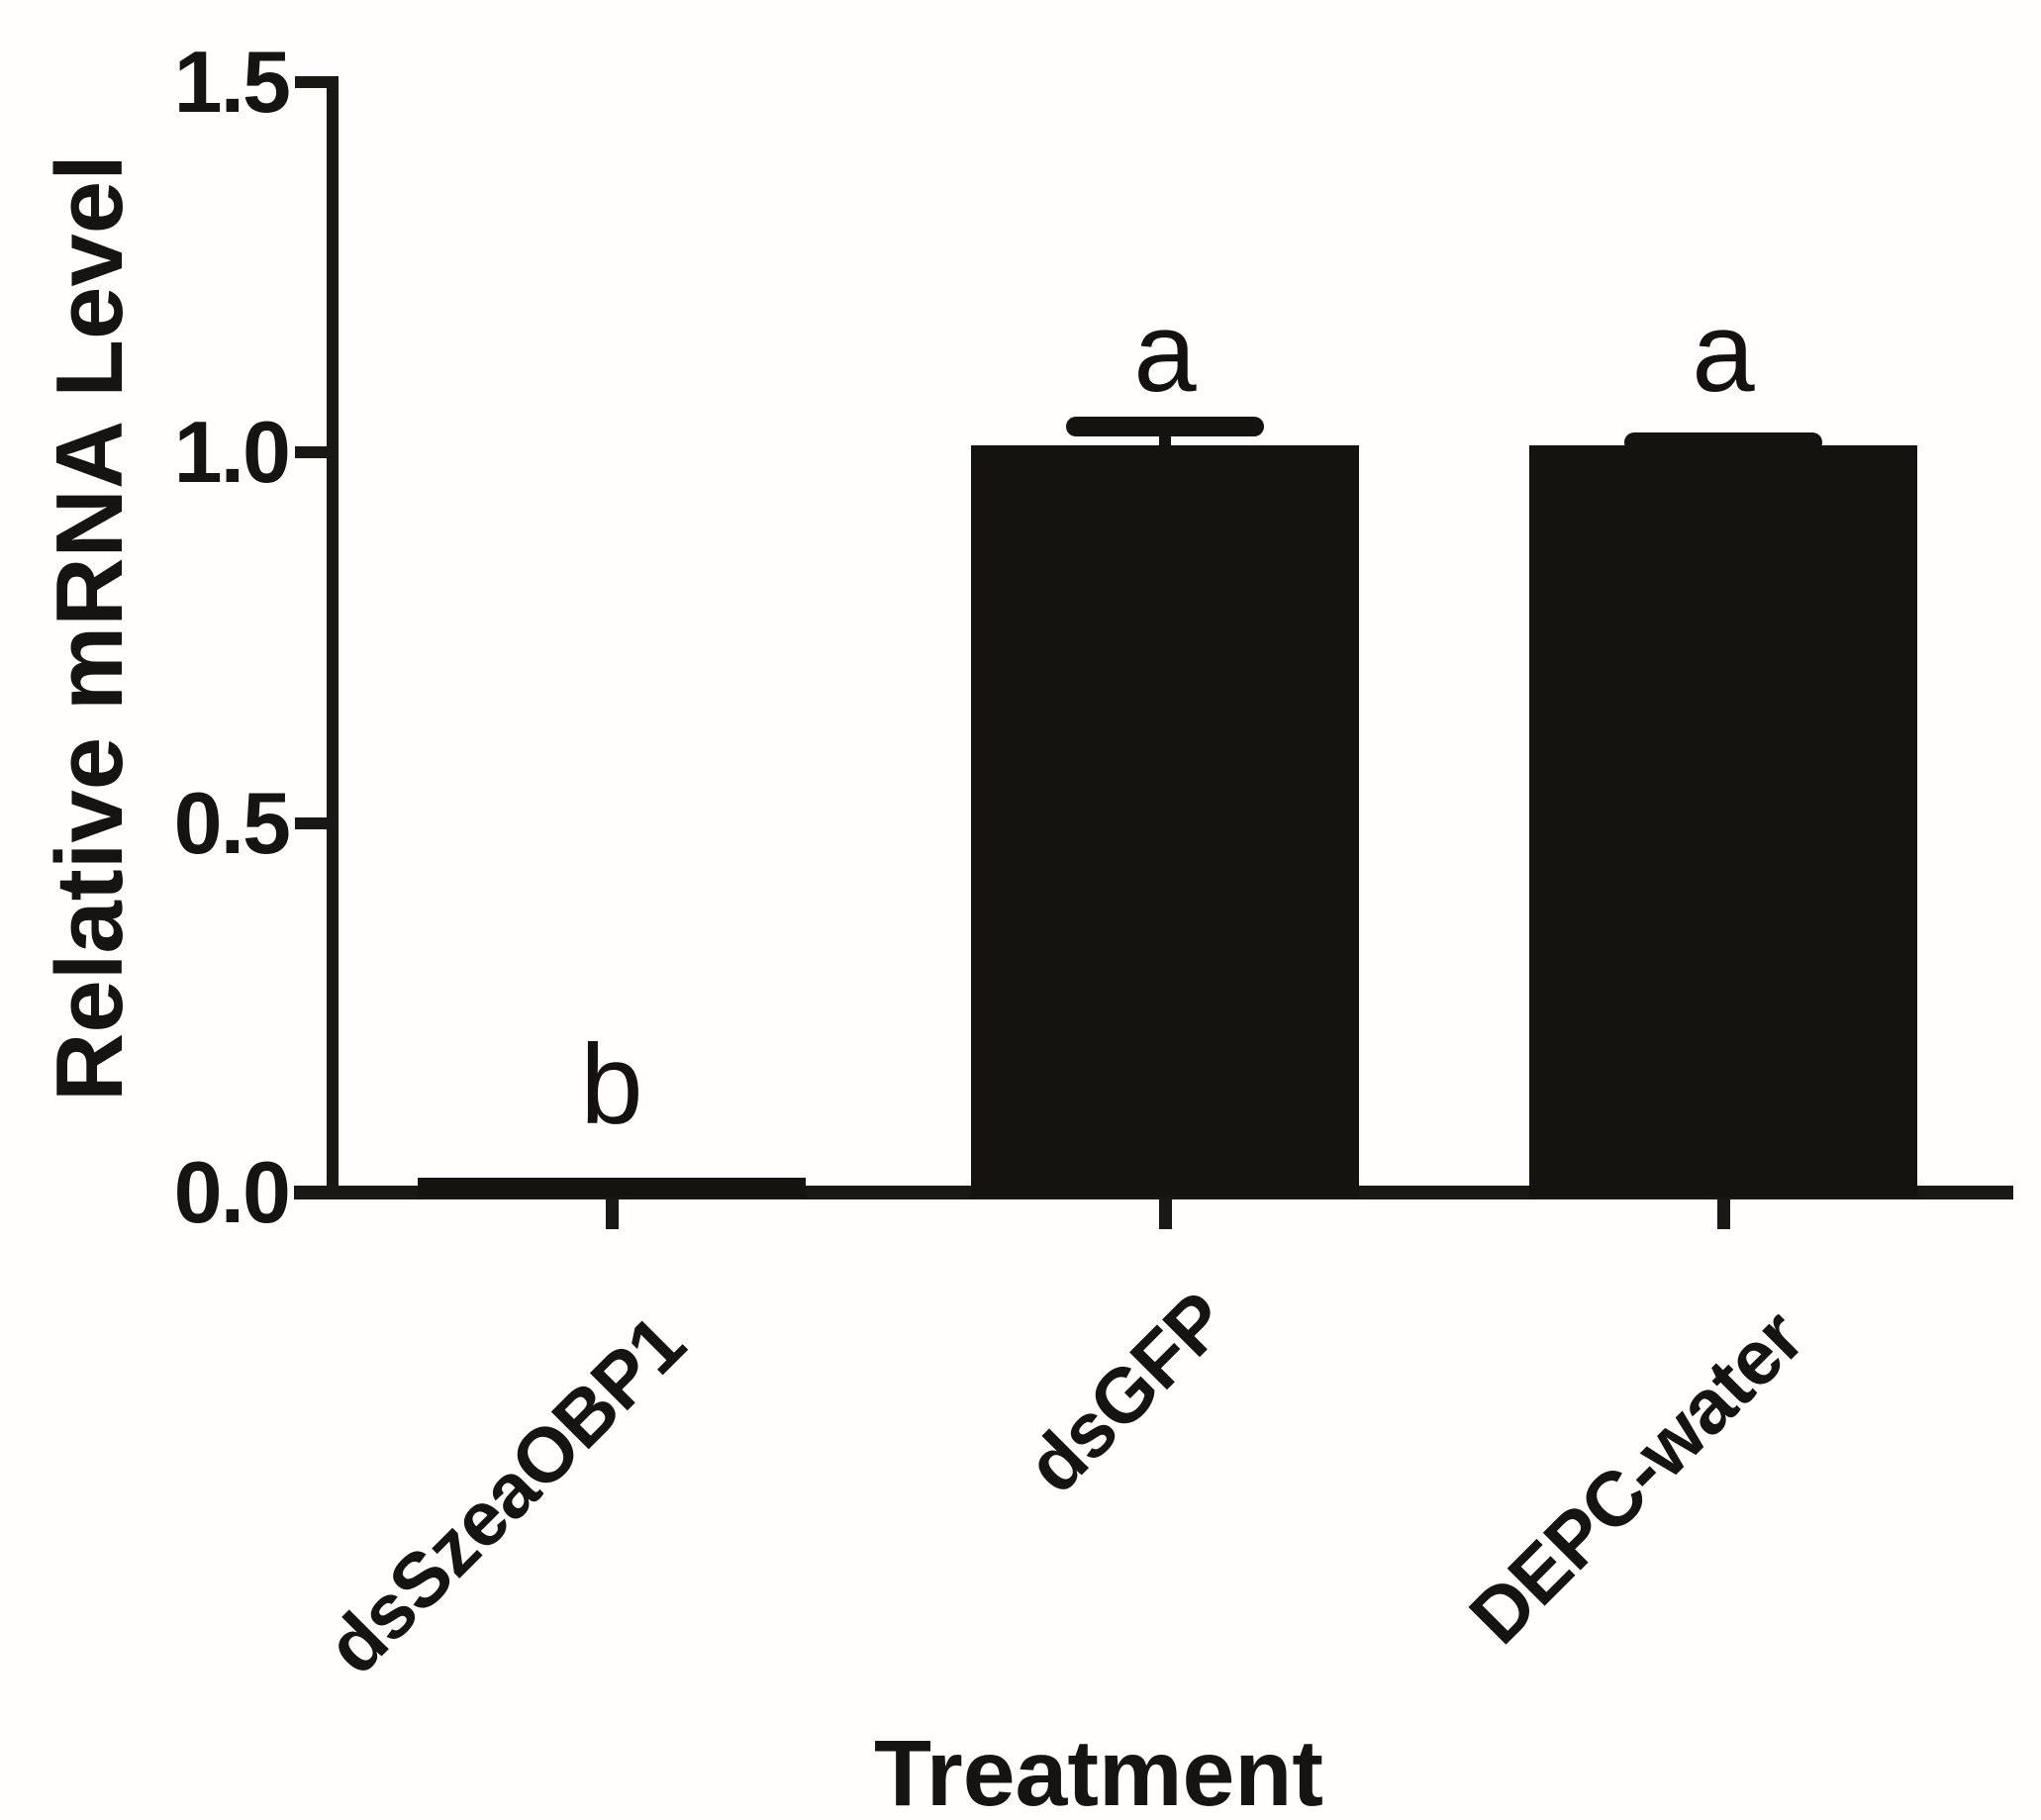  What do you see at coordinates (1635, 1477) in the screenshot?
I see `x-category-label-depc-water: DEPC-water` at bounding box center [1635, 1477].